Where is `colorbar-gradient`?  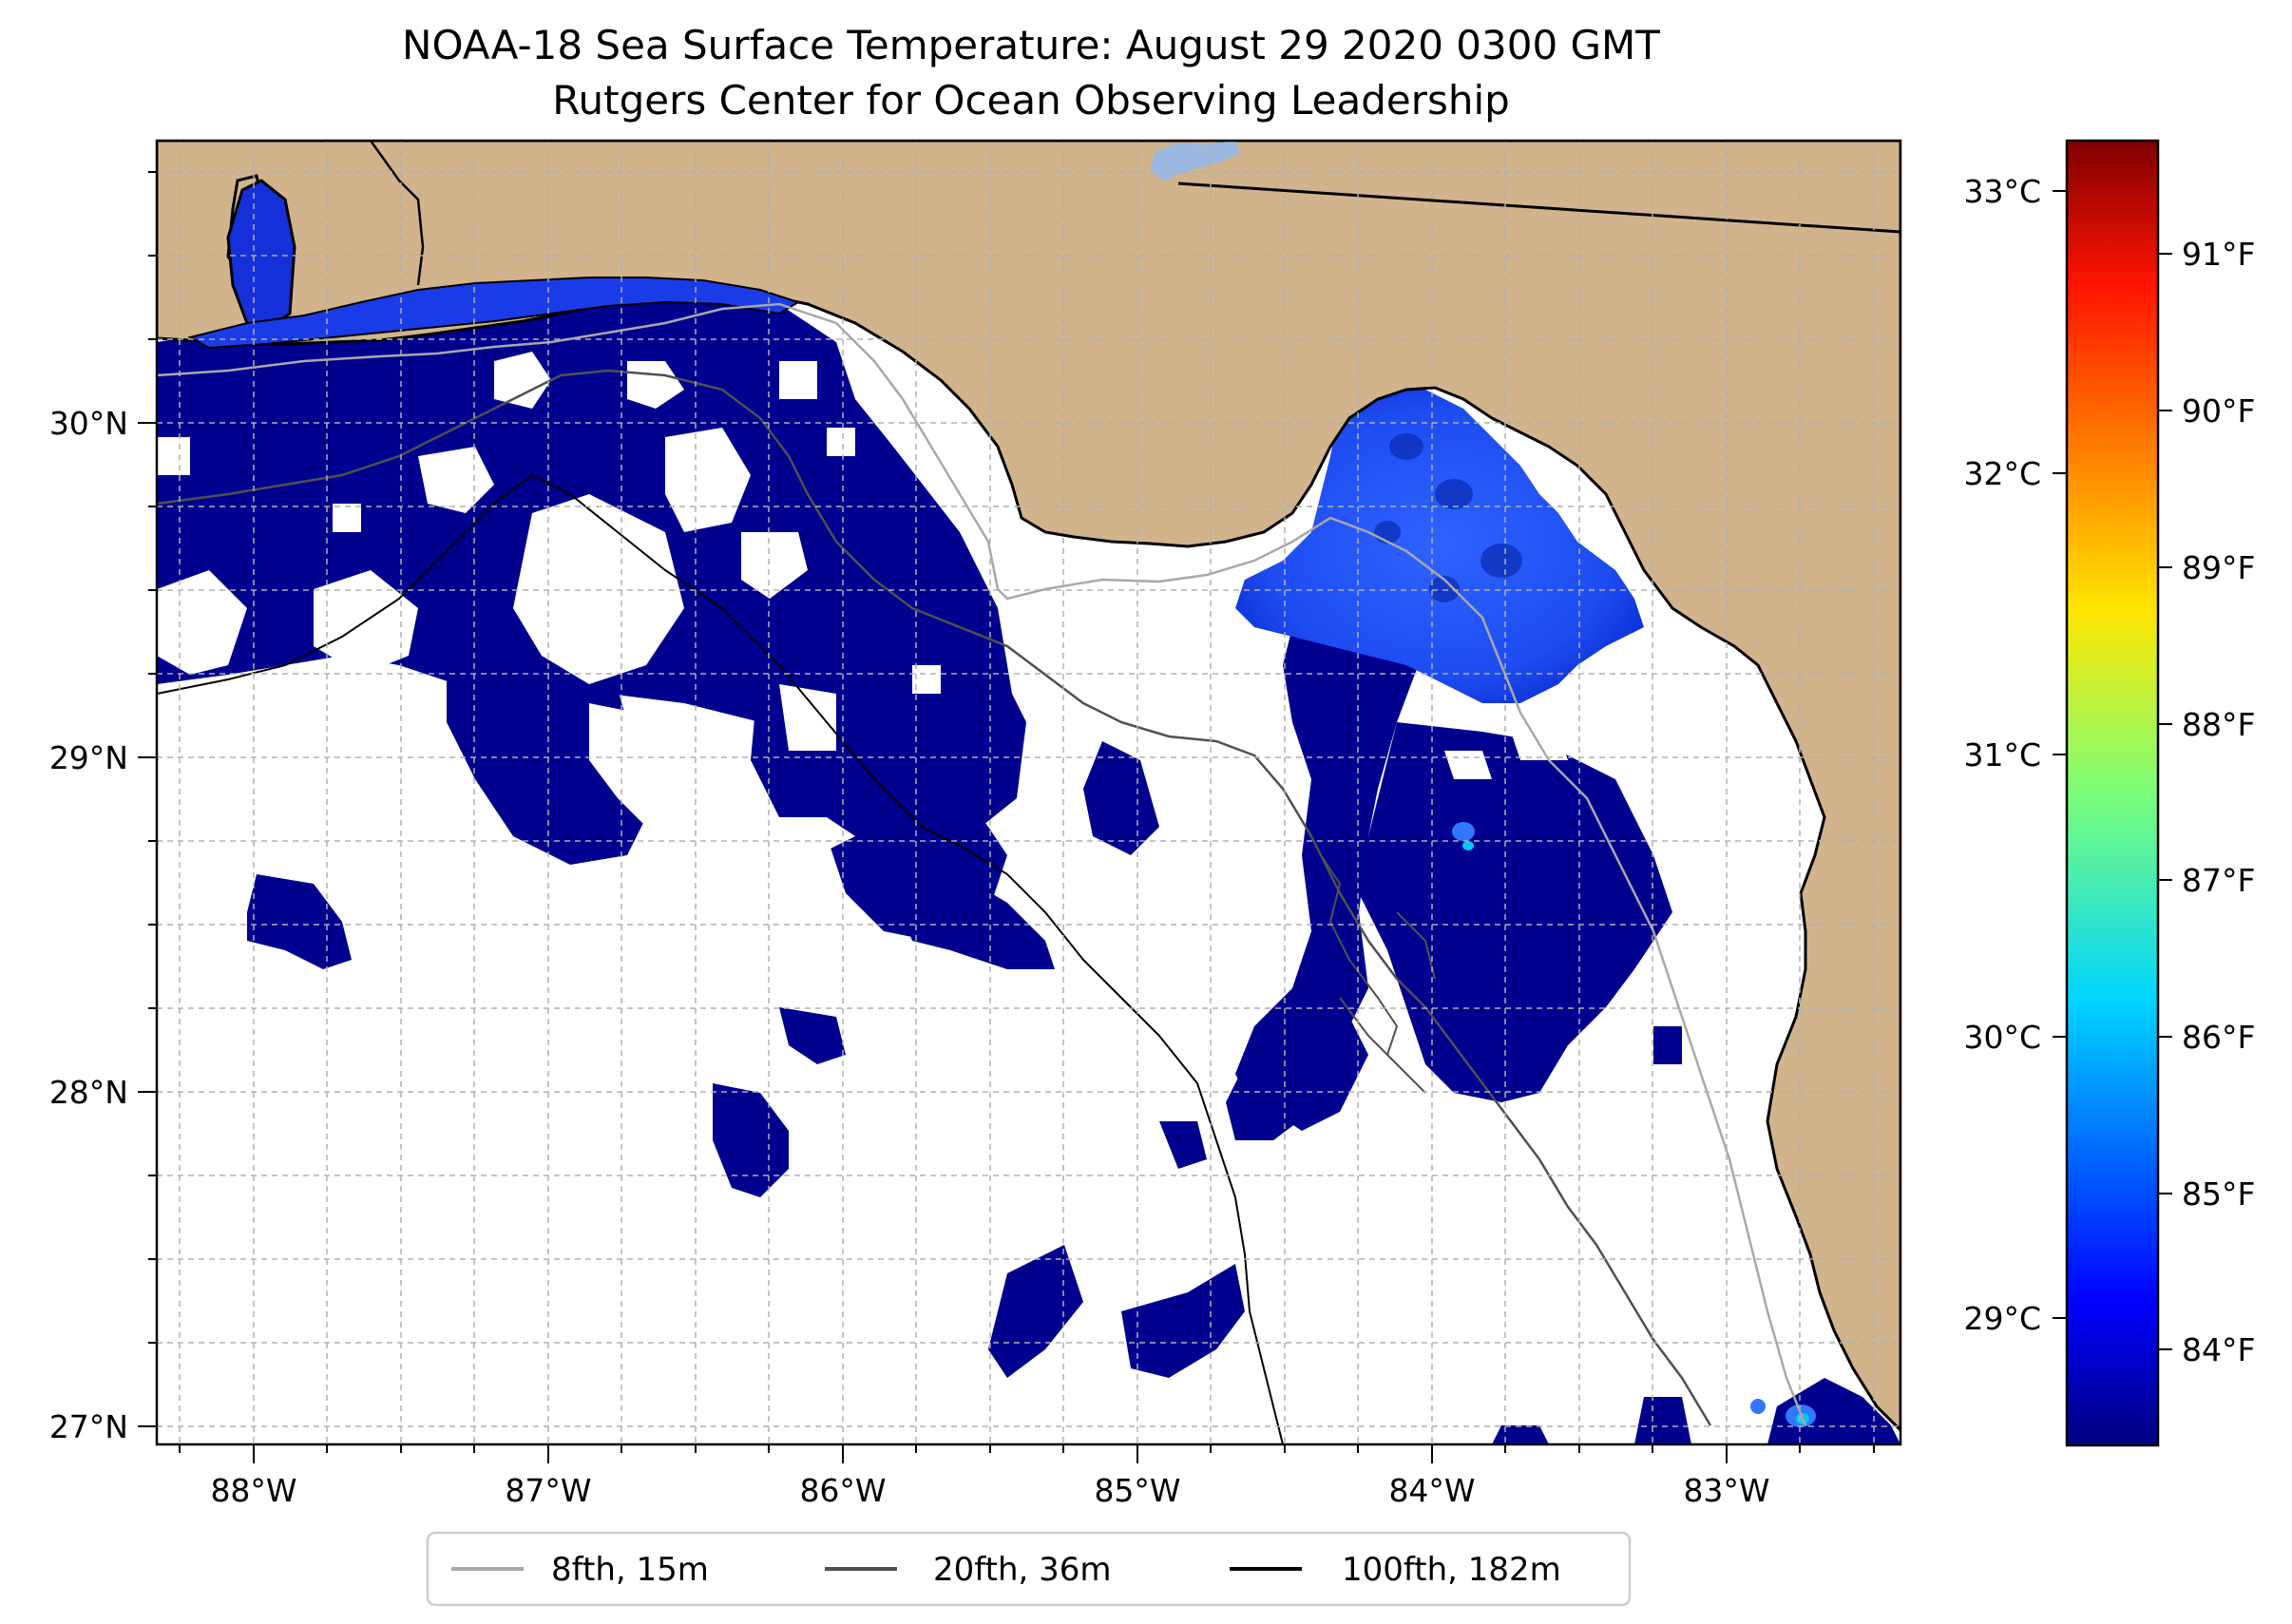
colorbar-gradient is located at coordinates (2112, 793).